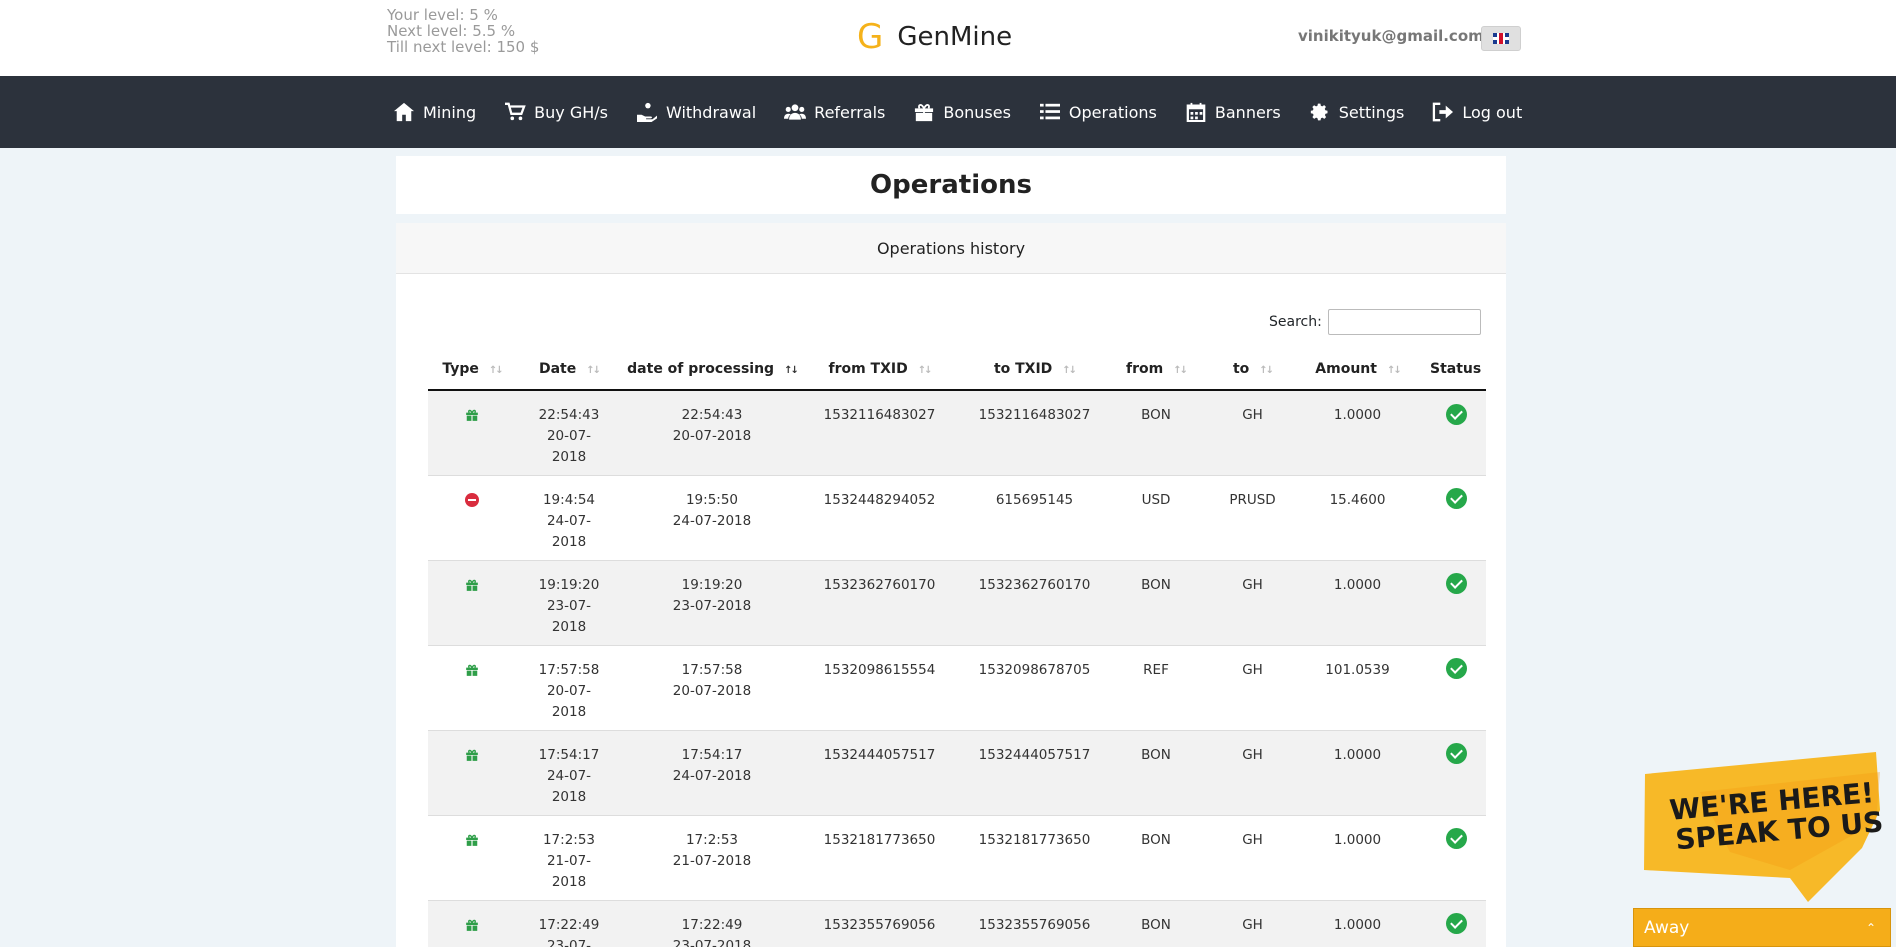 This screenshot has width=1896, height=947. Describe the element at coordinates (696, 112) in the screenshot. I see `nav-item-withdrawal: Withdrawal` at that location.